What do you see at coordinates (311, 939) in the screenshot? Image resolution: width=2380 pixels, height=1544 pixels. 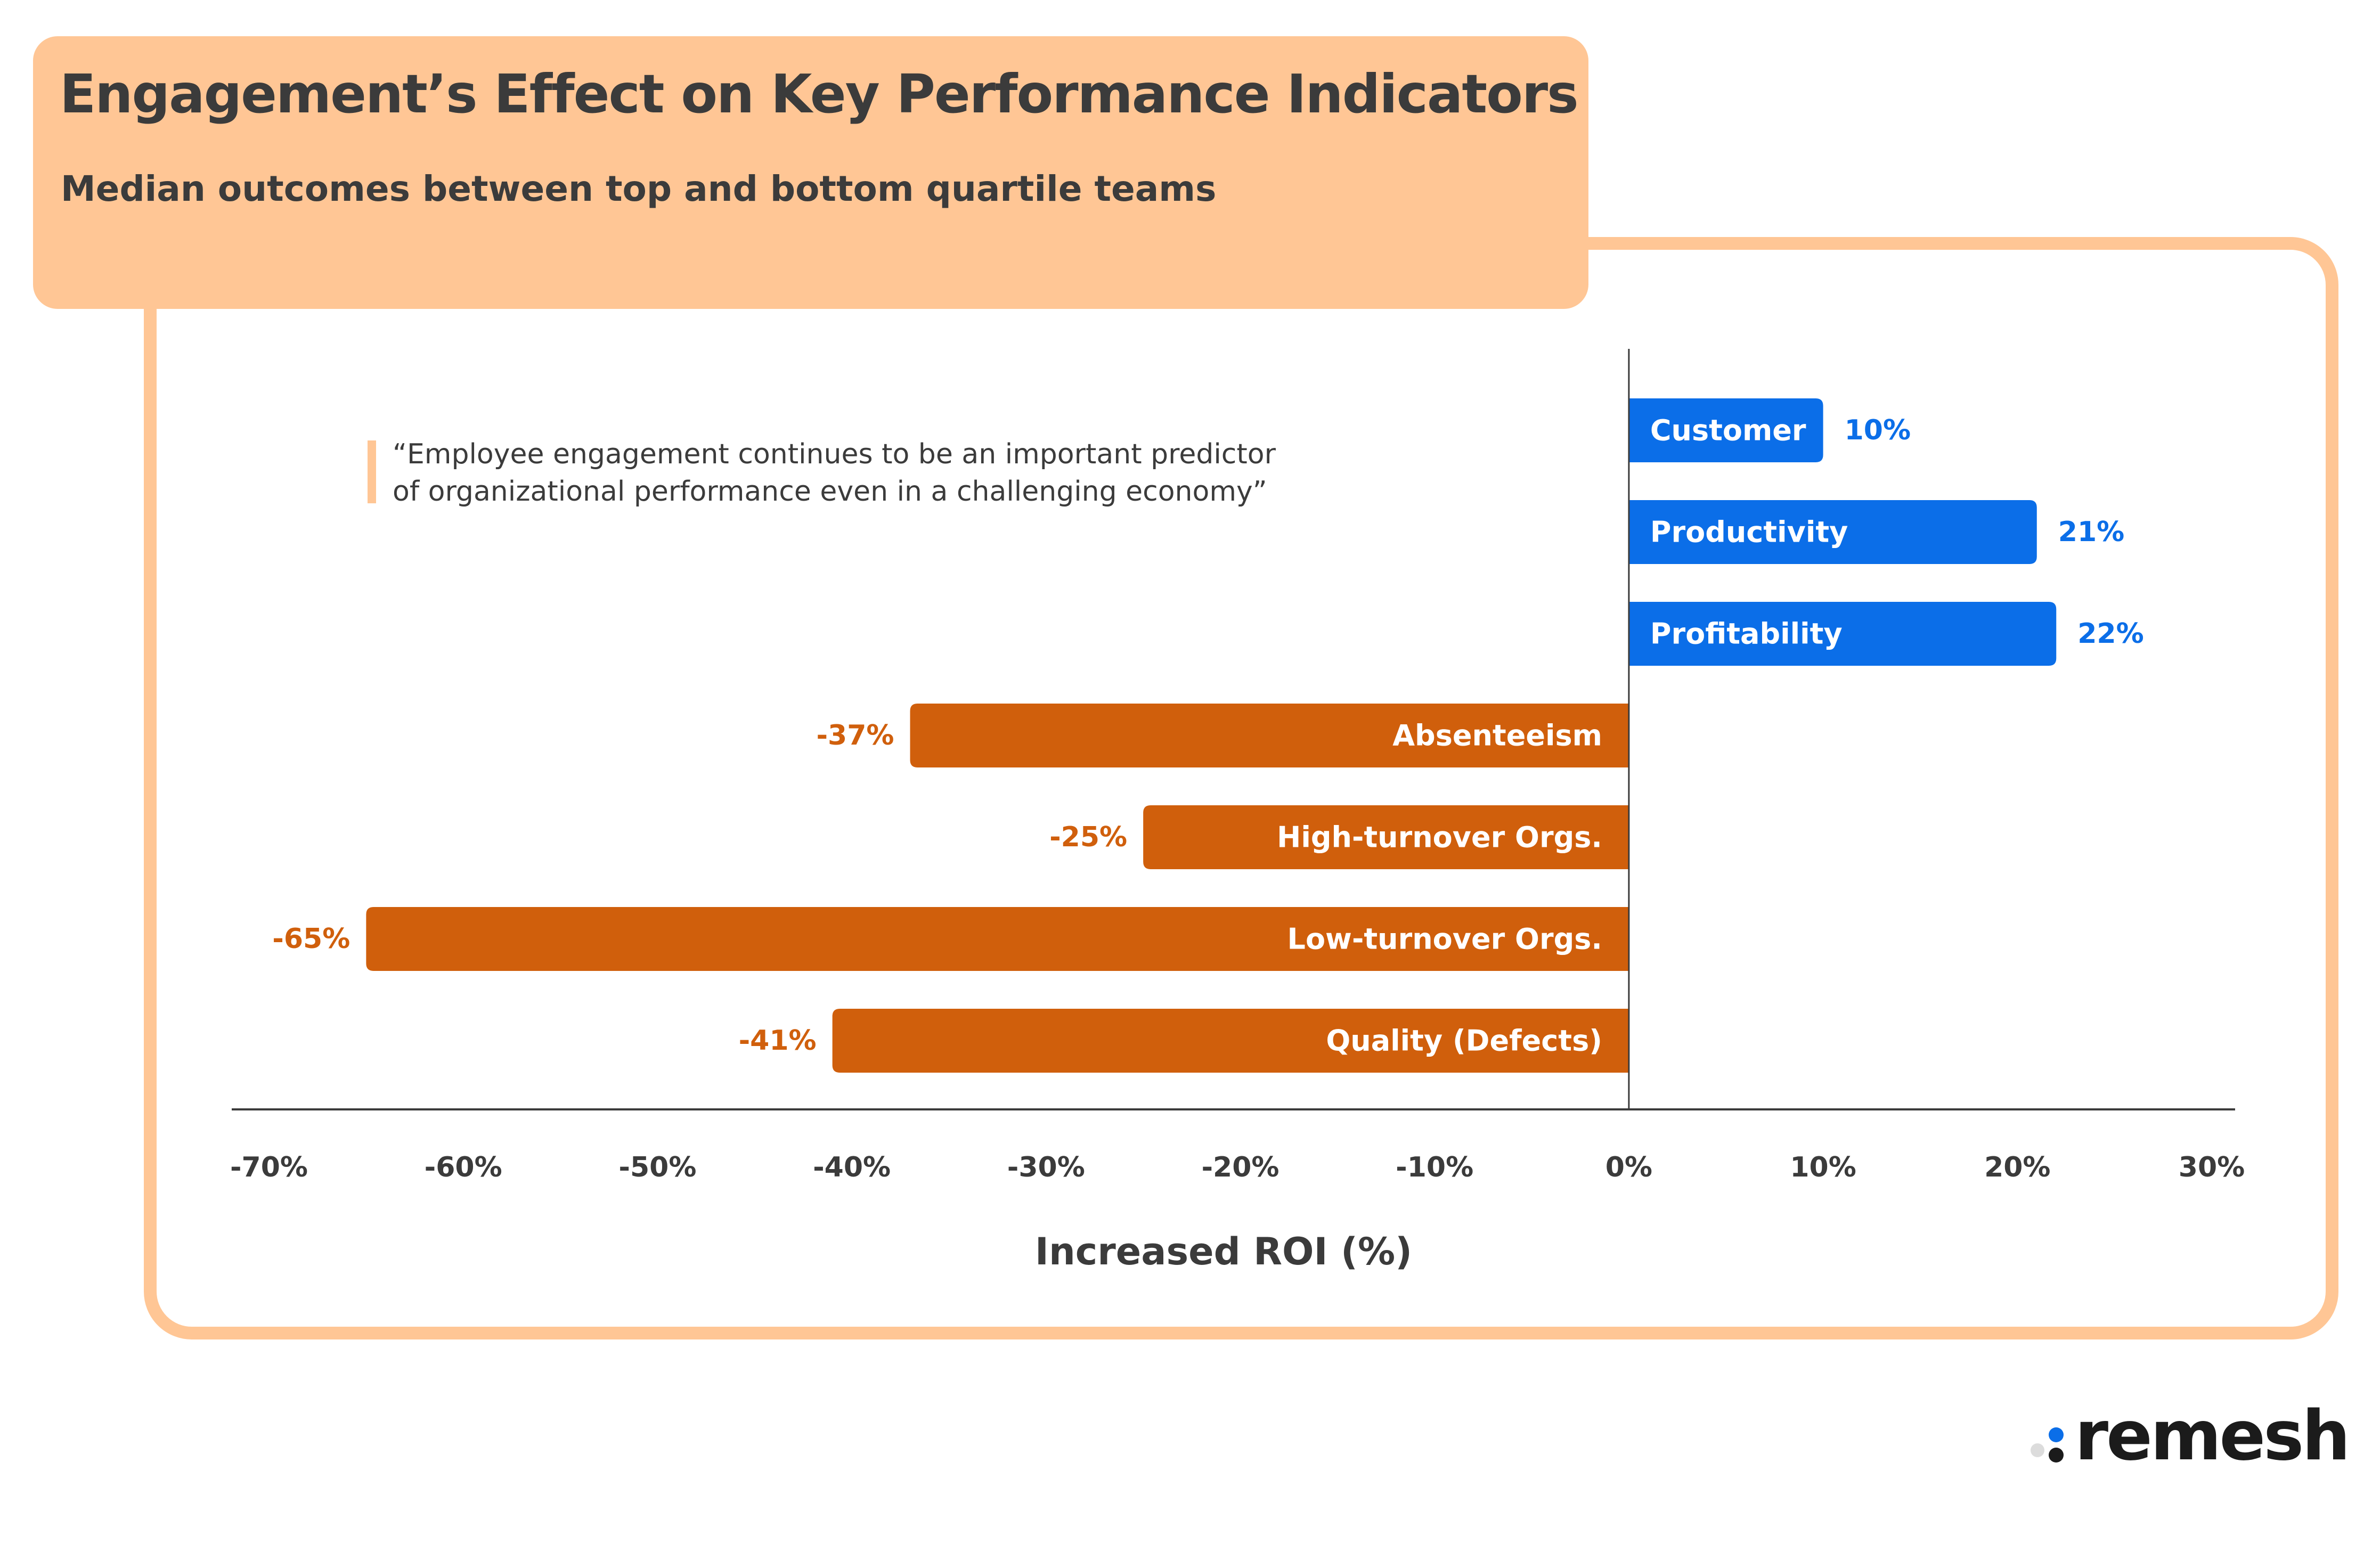 I see `bar-value-label-5: -65%` at bounding box center [311, 939].